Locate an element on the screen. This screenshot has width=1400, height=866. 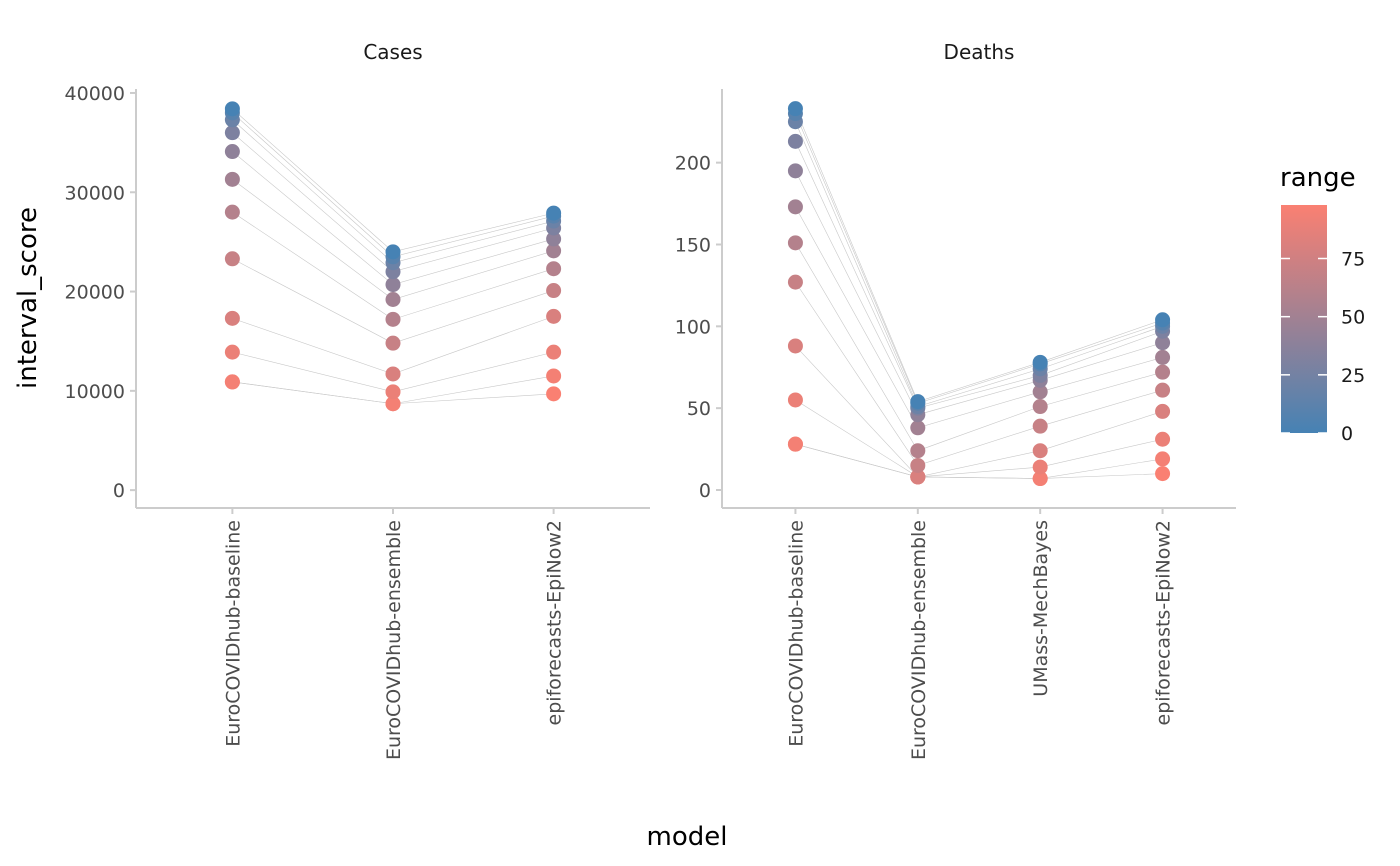
y-tick-label: 30000 is located at coordinates (95, 193).